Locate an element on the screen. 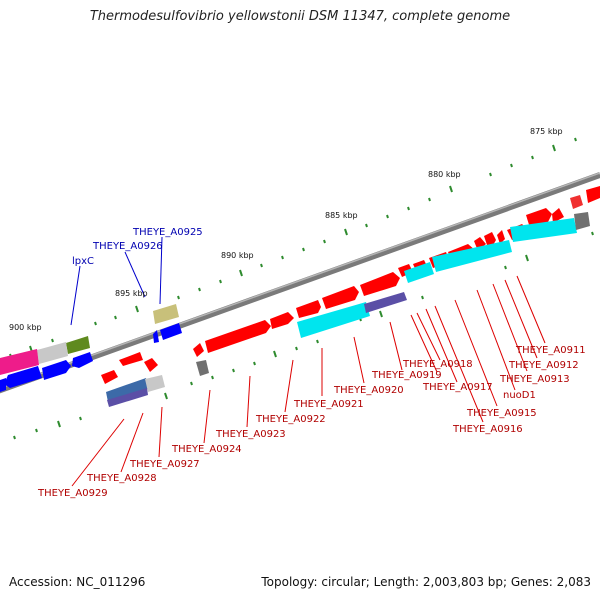  lpxc-feature is located at coordinates (78, 345).